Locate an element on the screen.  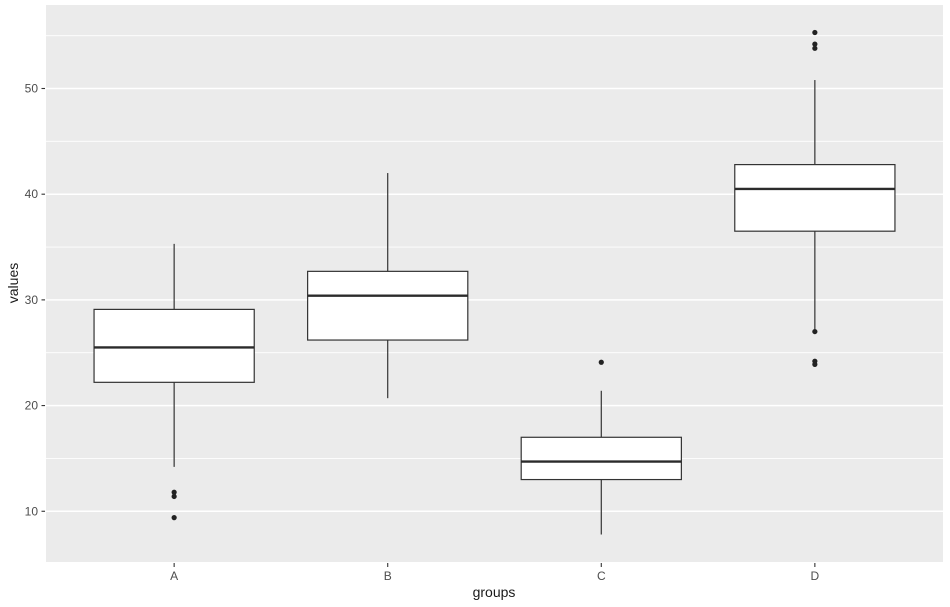
x-axis-title: groups is located at coordinates (494, 592).